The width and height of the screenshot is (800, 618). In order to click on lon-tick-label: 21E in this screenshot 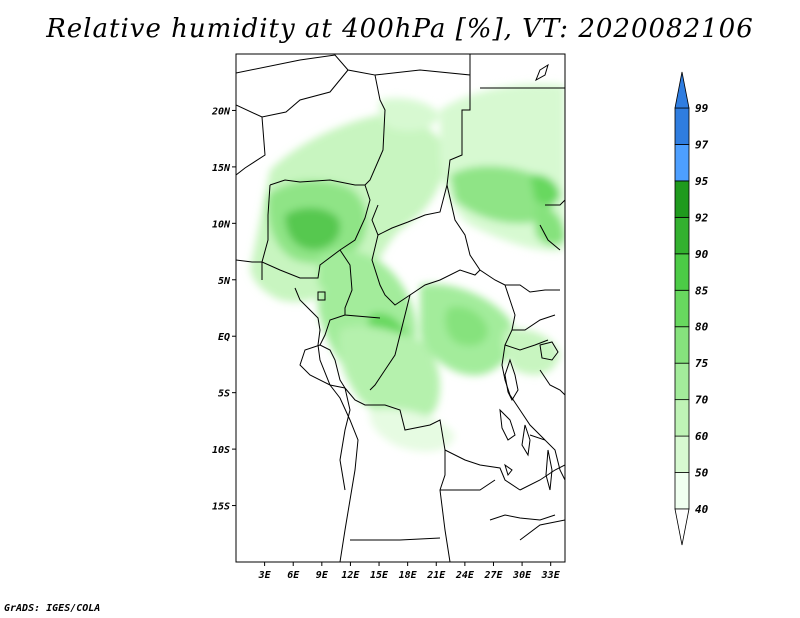, I will do `click(436, 575)`.